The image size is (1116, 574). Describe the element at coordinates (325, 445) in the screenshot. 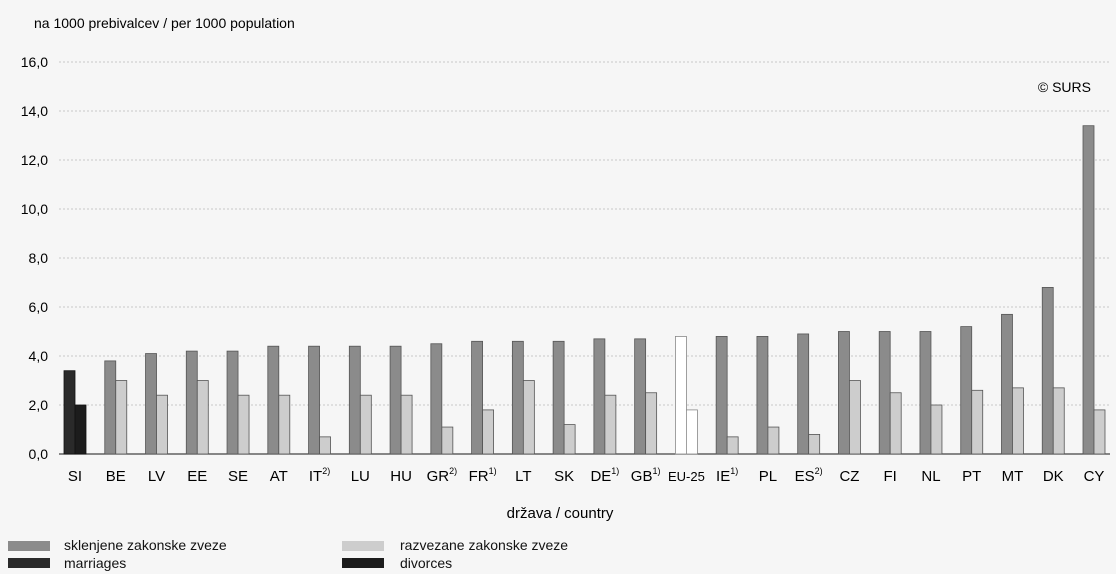

I see `bar-divorces-it` at that location.